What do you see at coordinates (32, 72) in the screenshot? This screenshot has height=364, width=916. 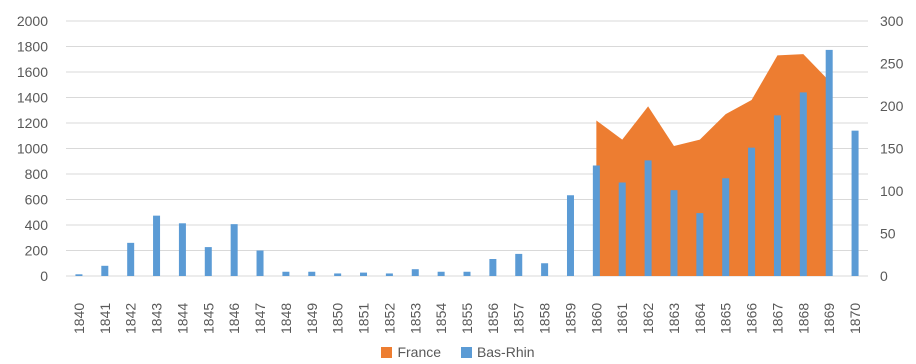 I see `y-left-tick-label: 1600` at bounding box center [32, 72].